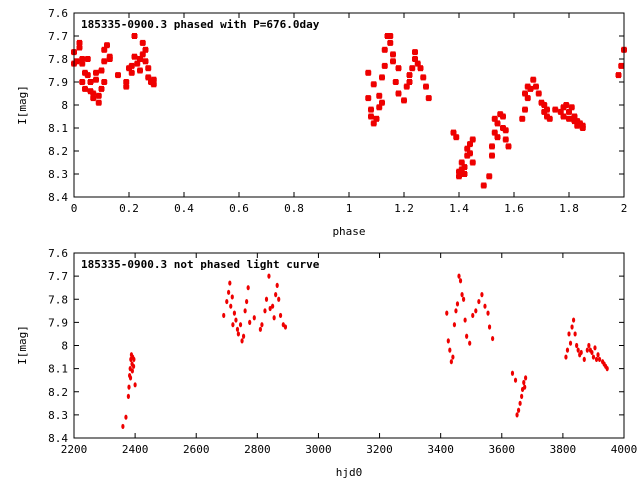 This screenshot has height=480, width=640. Describe the element at coordinates (64, 346) in the screenshot. I see `unphased-ytick-label: 8` at that location.